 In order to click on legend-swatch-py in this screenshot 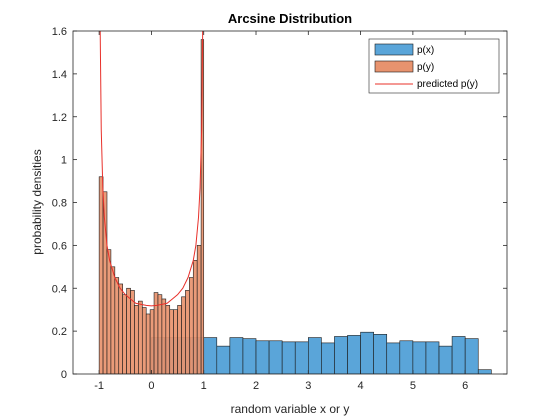, I will do `click(394, 66)`.